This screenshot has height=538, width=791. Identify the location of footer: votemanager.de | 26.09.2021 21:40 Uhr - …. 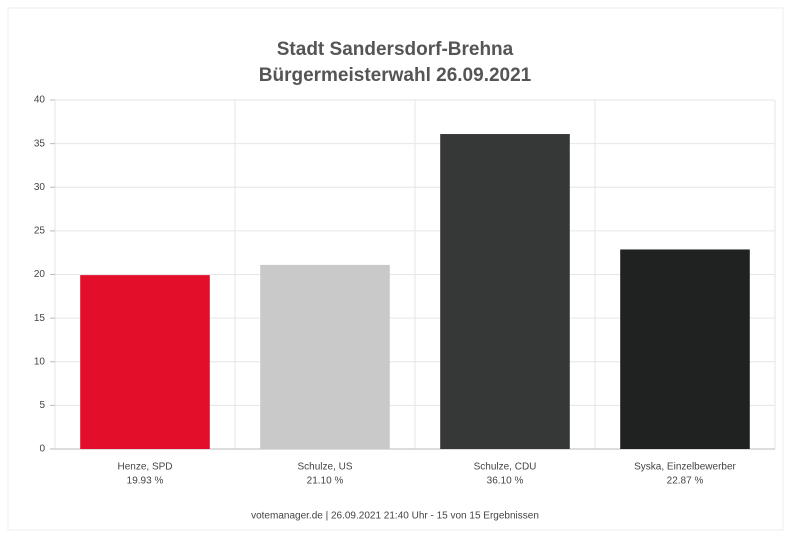
(395, 516).